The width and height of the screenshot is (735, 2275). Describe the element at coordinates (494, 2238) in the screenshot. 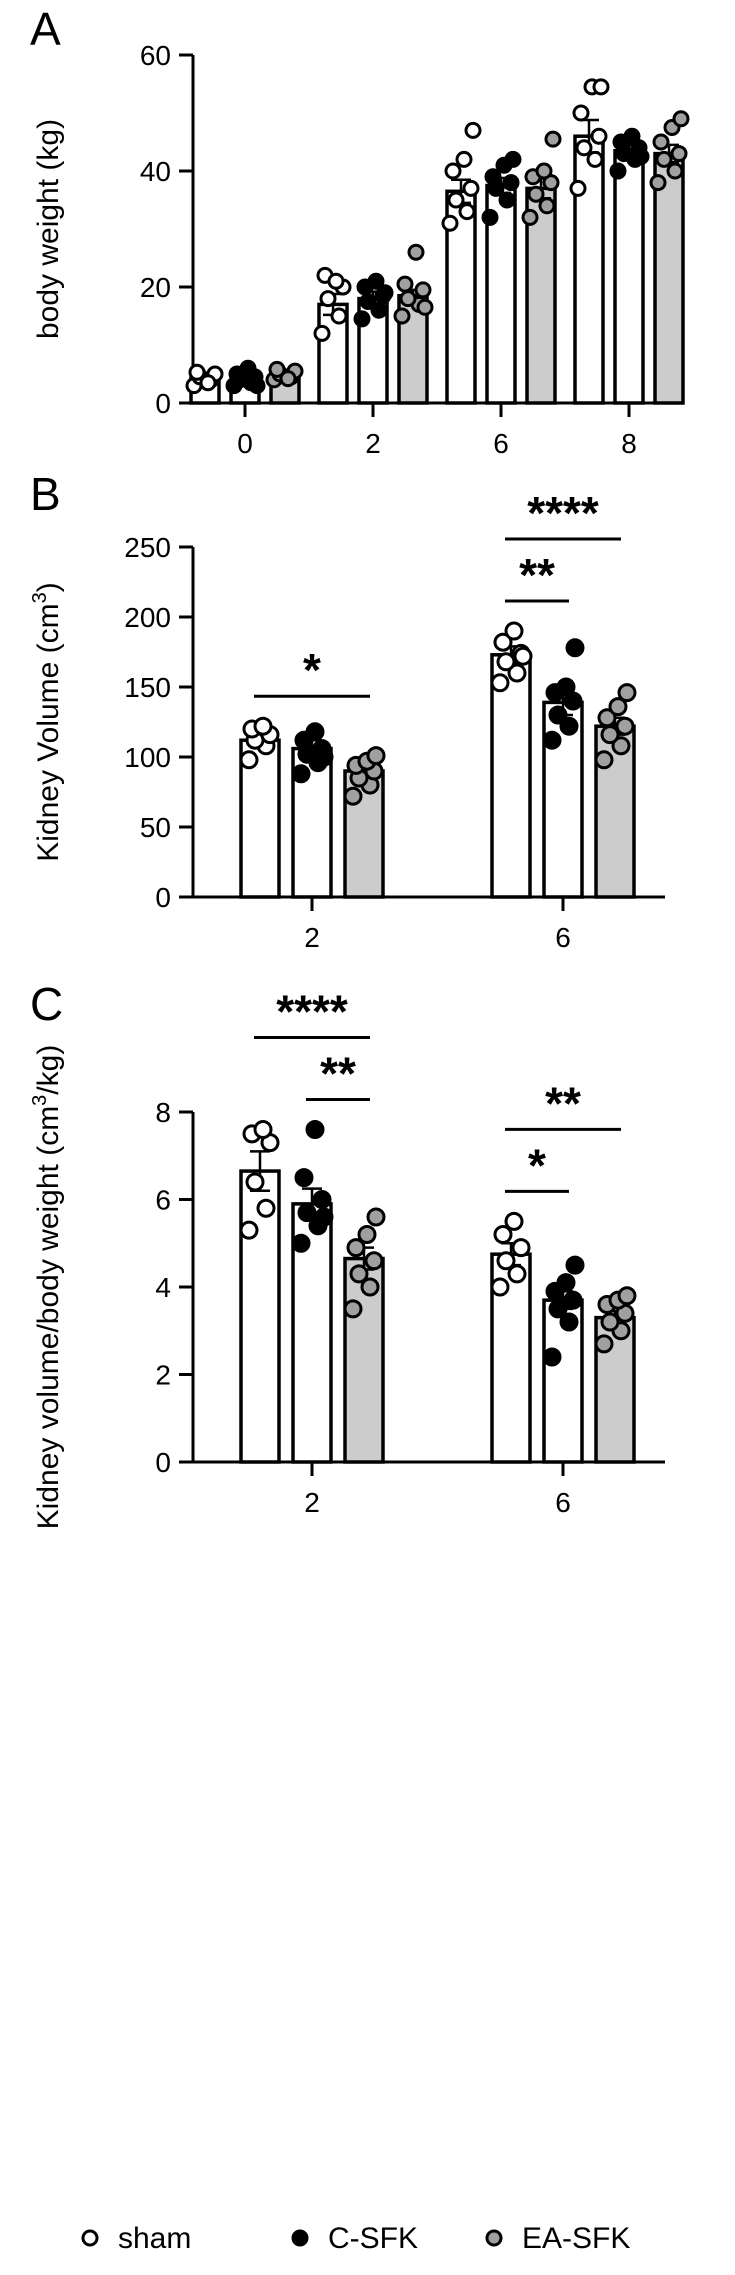

I see `legend-marker-EA-SFK` at that location.